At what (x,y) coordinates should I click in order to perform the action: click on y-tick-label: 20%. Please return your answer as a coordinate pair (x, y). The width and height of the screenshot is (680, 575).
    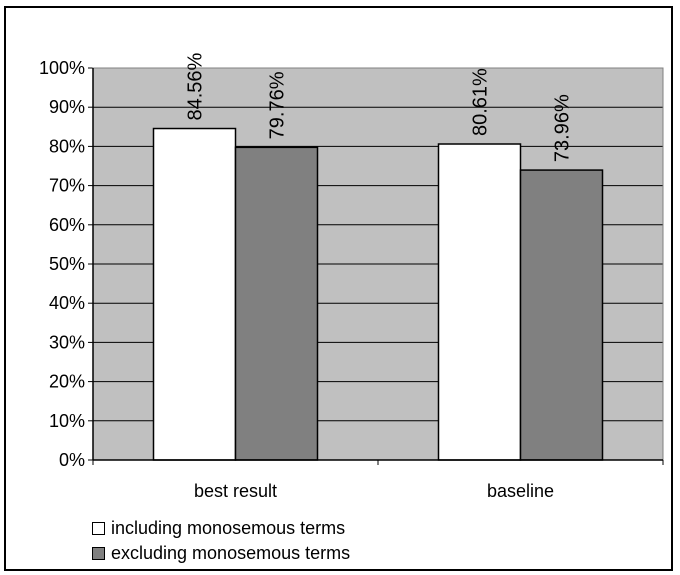
    Looking at the image, I should click on (67, 382).